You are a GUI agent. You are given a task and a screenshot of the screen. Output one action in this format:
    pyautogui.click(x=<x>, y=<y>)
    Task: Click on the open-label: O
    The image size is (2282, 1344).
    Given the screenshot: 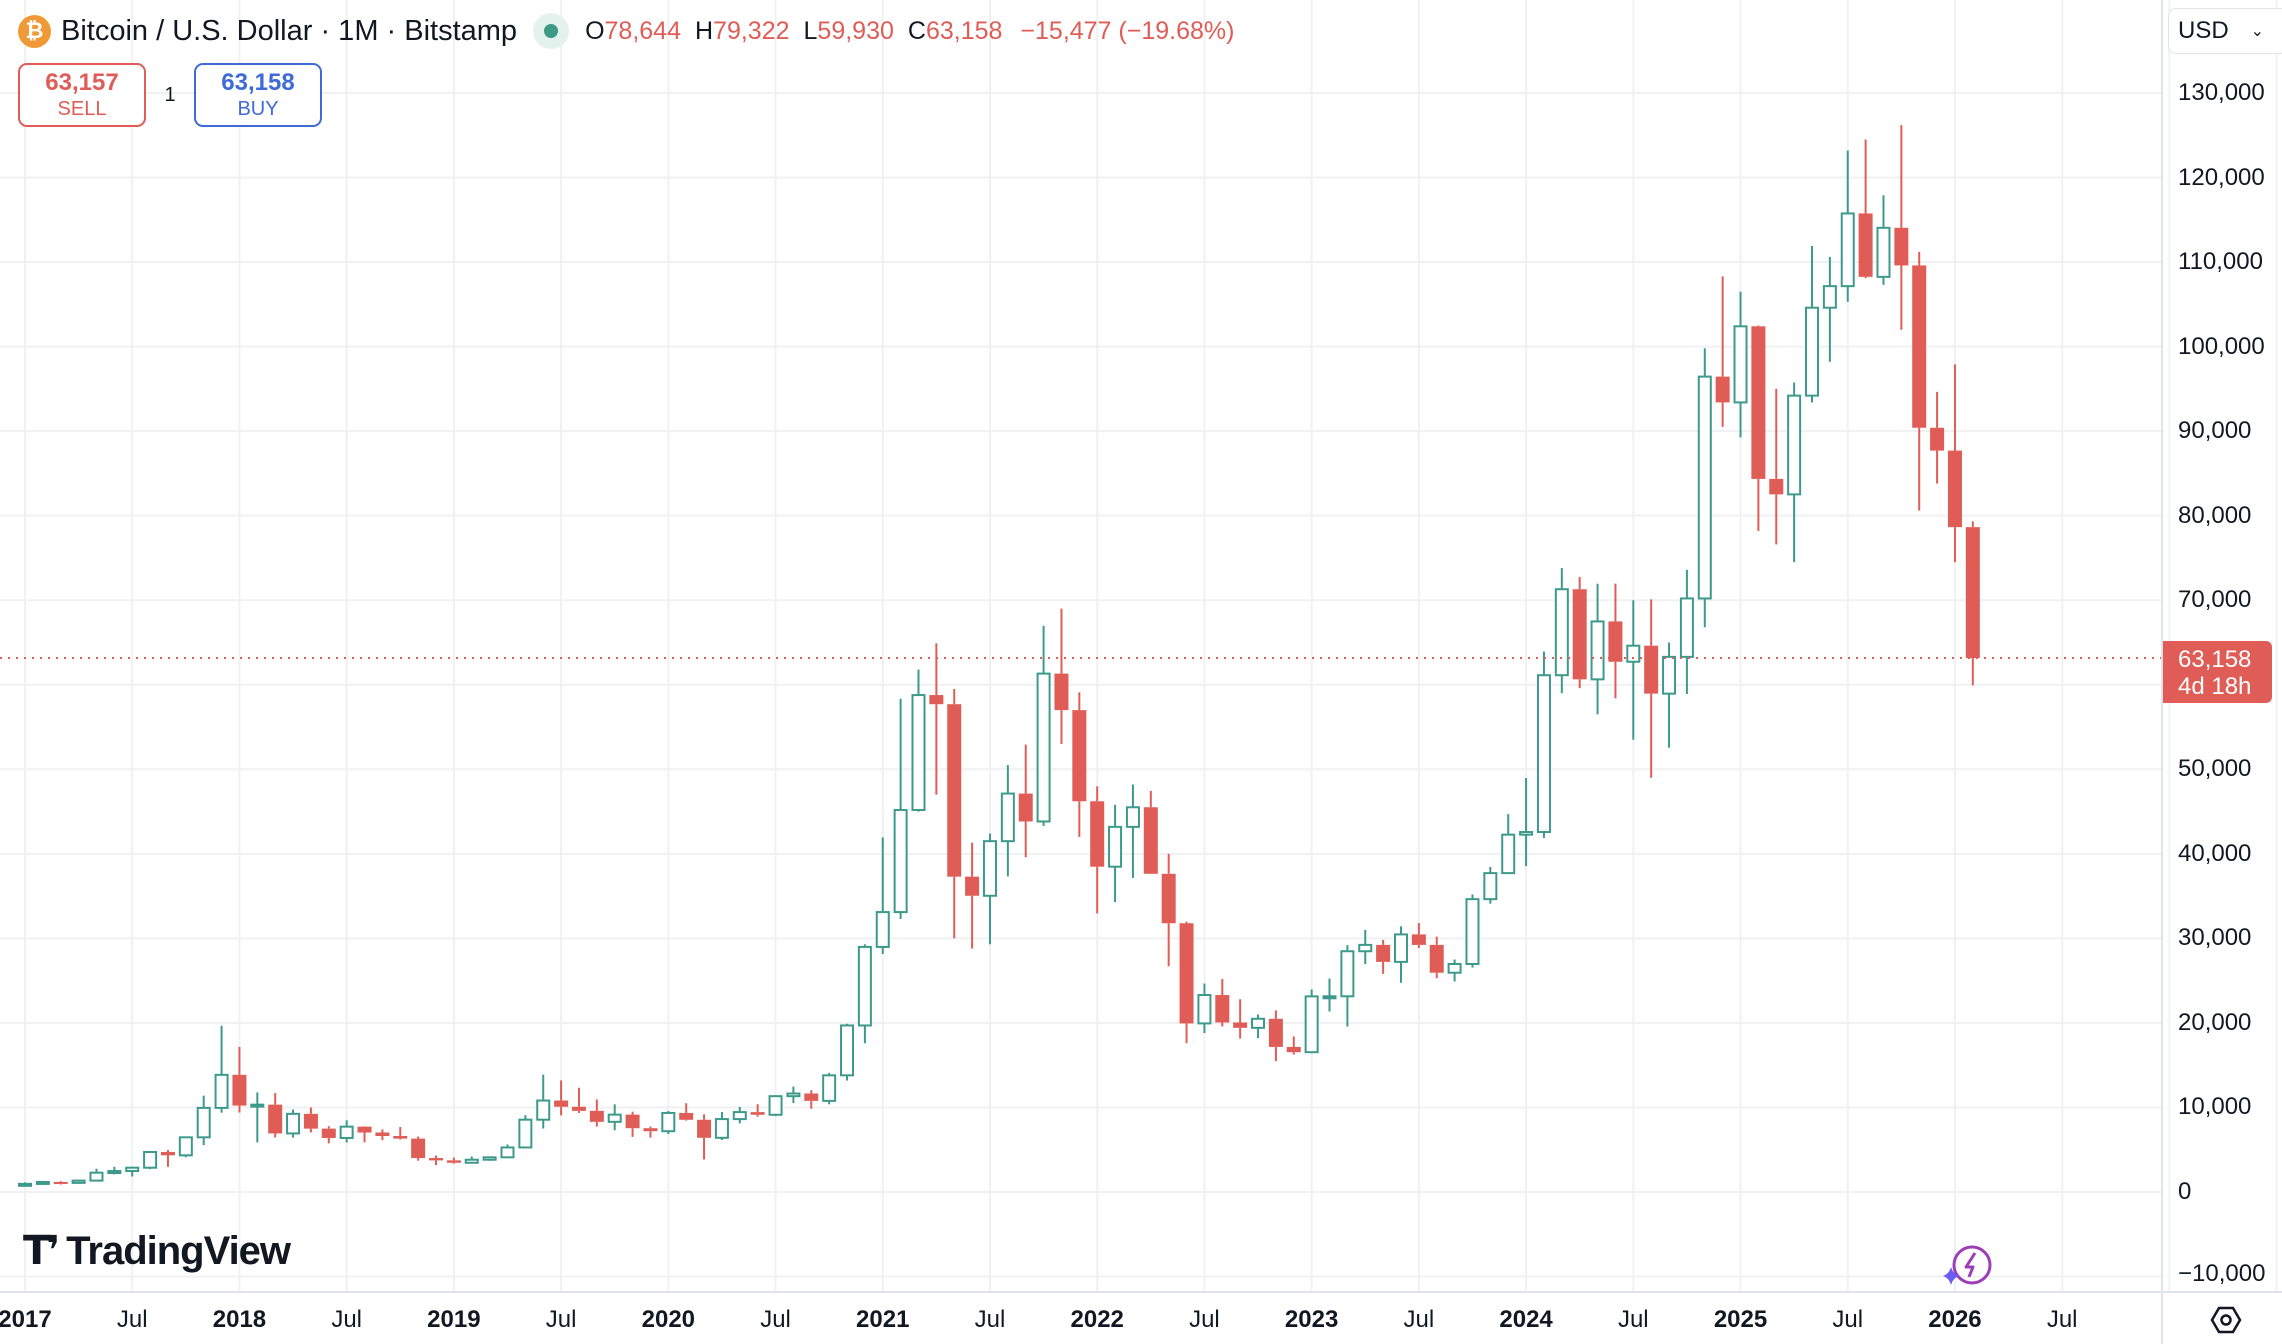 What is the action you would take?
    pyautogui.click(x=595, y=30)
    